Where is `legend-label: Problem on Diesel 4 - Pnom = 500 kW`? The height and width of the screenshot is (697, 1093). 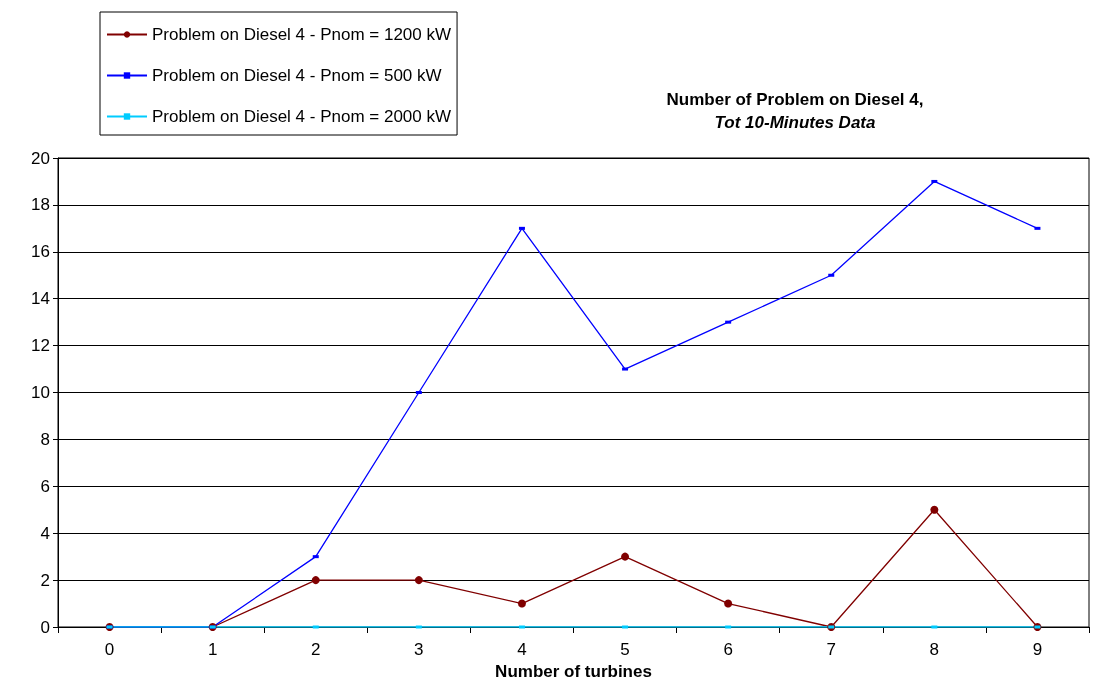 legend-label: Problem on Diesel 4 - Pnom = 500 kW is located at coordinates (297, 75).